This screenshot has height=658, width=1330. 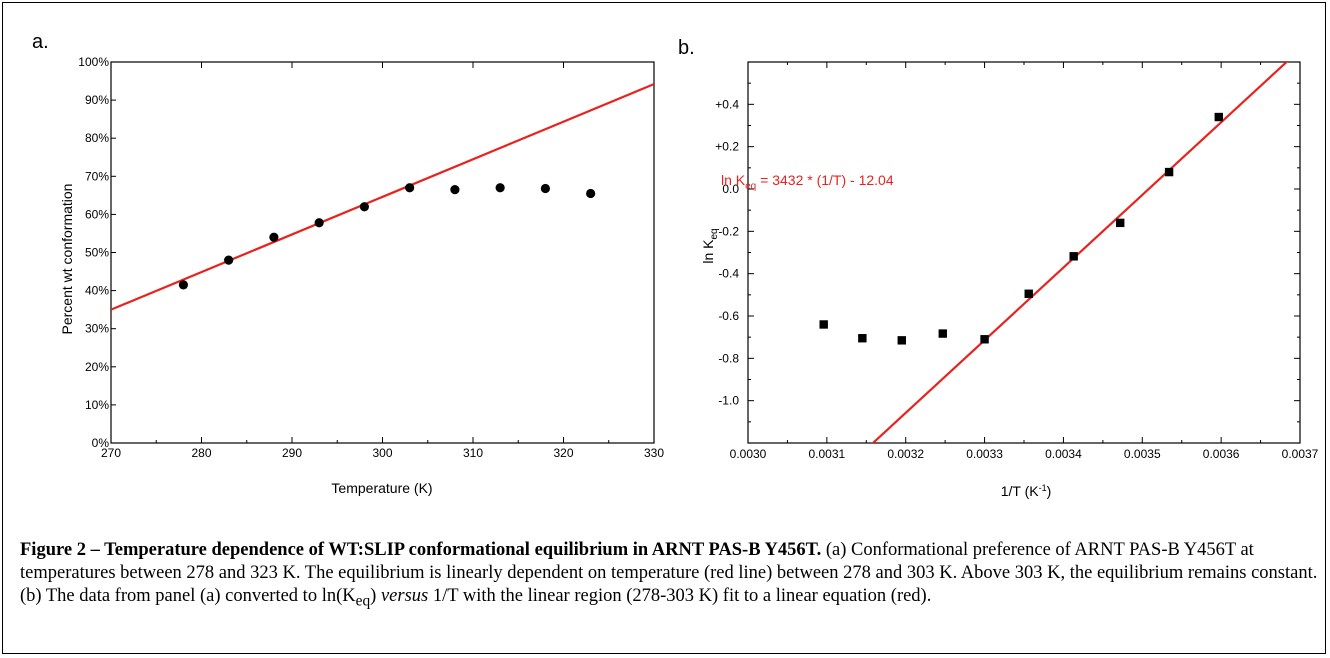 What do you see at coordinates (728, 316) in the screenshot?
I see `chart-b-y-tick-label: -0.6` at bounding box center [728, 316].